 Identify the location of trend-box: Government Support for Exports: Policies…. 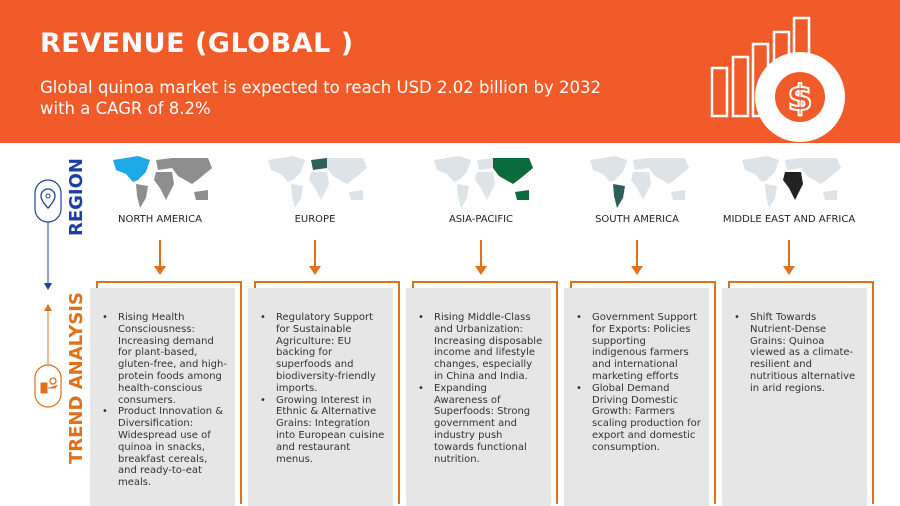
(636, 397).